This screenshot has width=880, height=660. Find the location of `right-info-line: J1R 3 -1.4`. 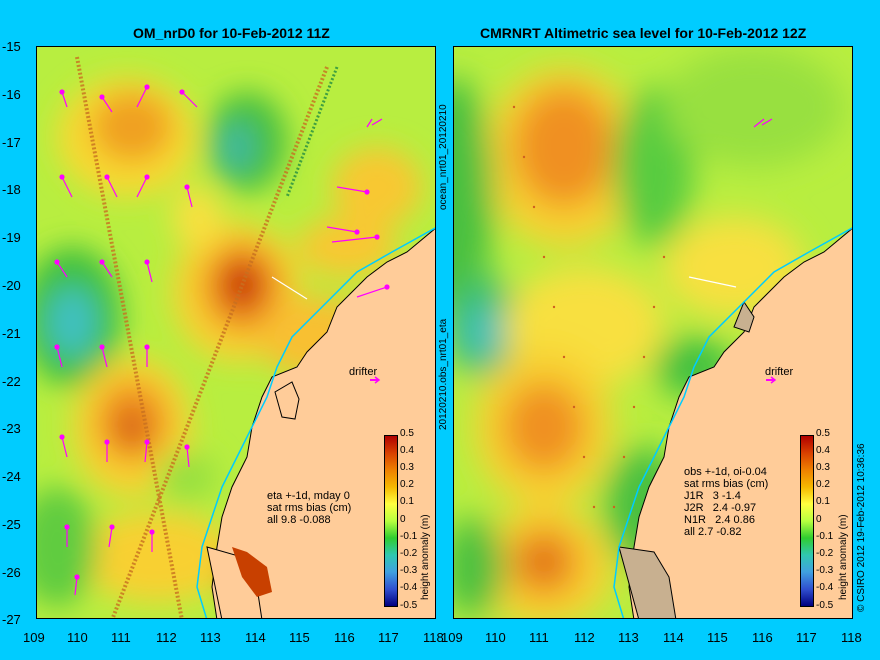

right-info-line: J1R 3 -1.4 is located at coordinates (712, 496).